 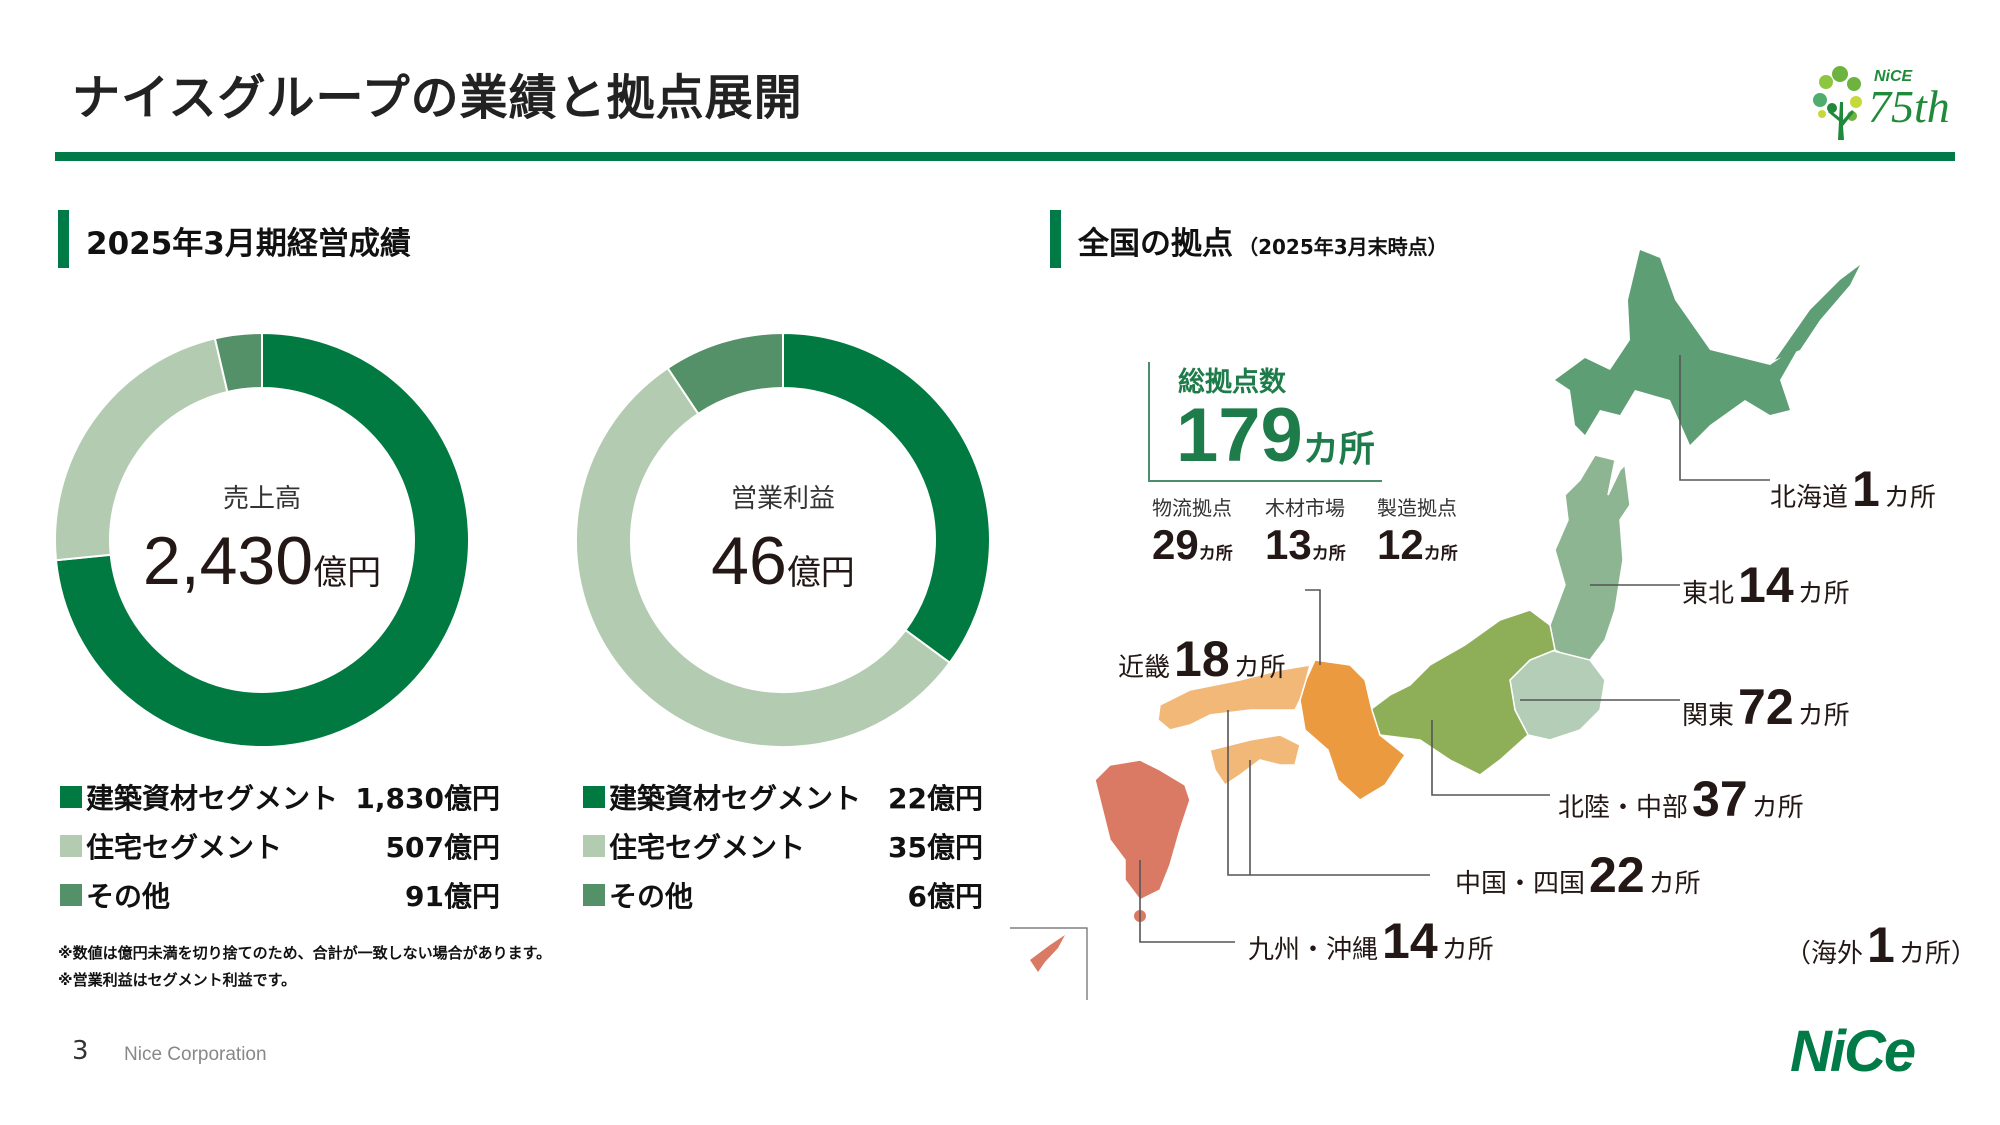 I want to click on locations-section-title: 全国の拠点, so click(x=1155, y=244).